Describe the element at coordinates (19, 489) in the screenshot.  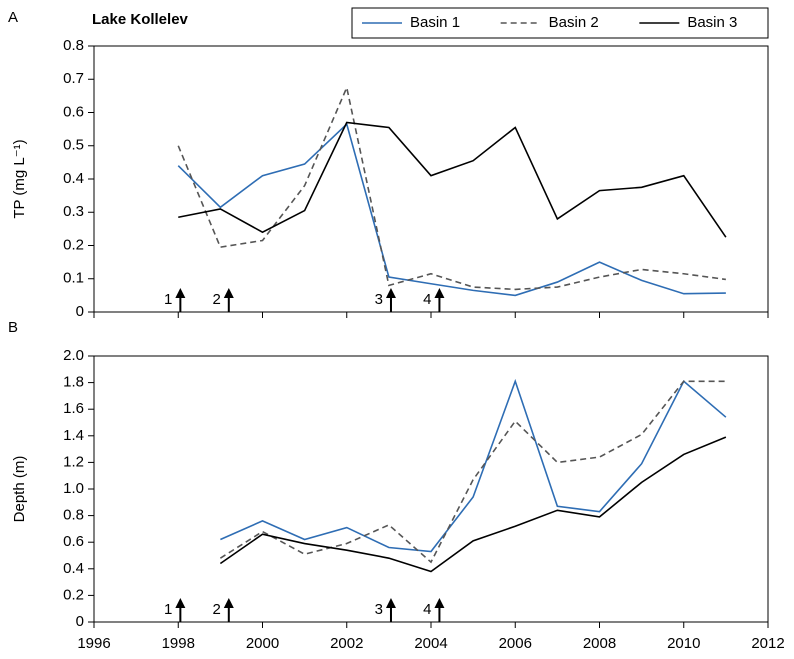
I see `y-axis-label: Depth (m)` at that location.